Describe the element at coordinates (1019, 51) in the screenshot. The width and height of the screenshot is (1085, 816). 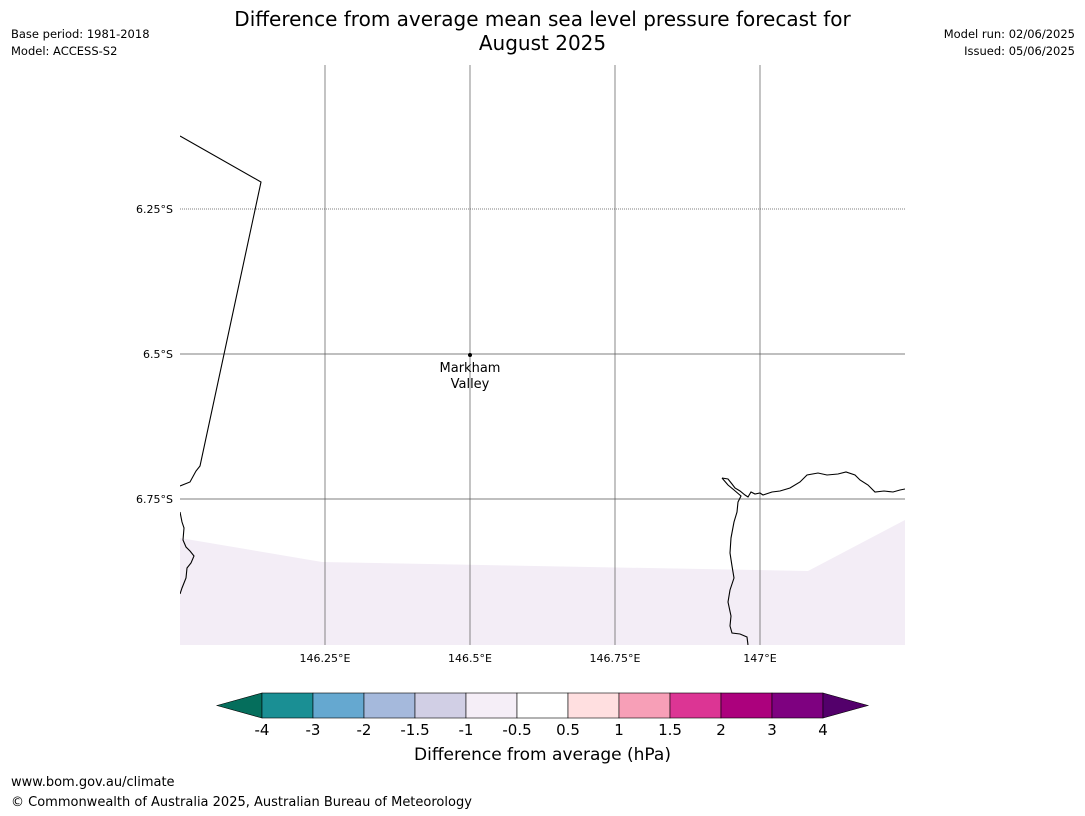
I see `issued-date: Issued: 05/06/2025` at that location.